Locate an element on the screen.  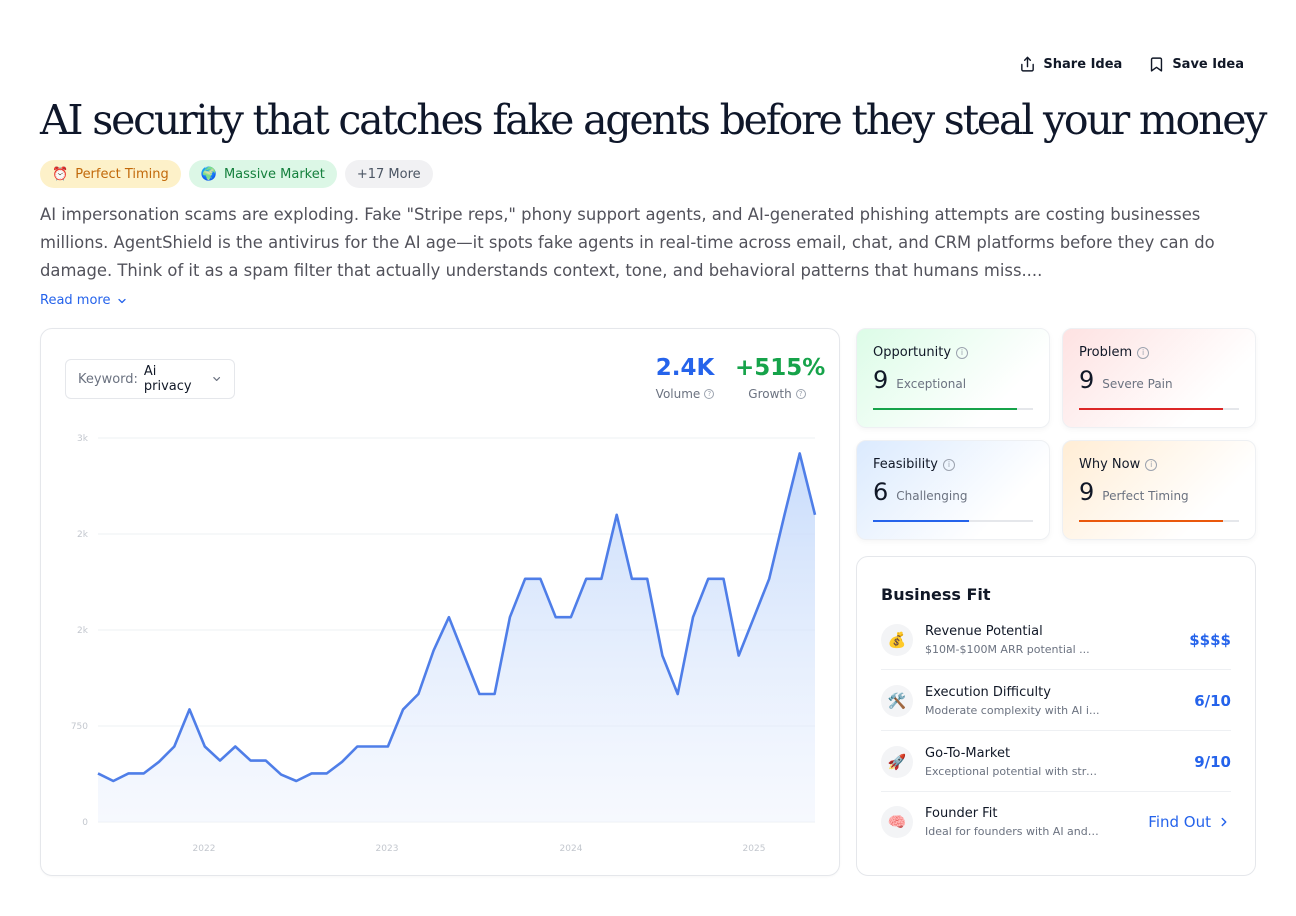
fit-row-name: Revenue Potential is located at coordinates (984, 631).